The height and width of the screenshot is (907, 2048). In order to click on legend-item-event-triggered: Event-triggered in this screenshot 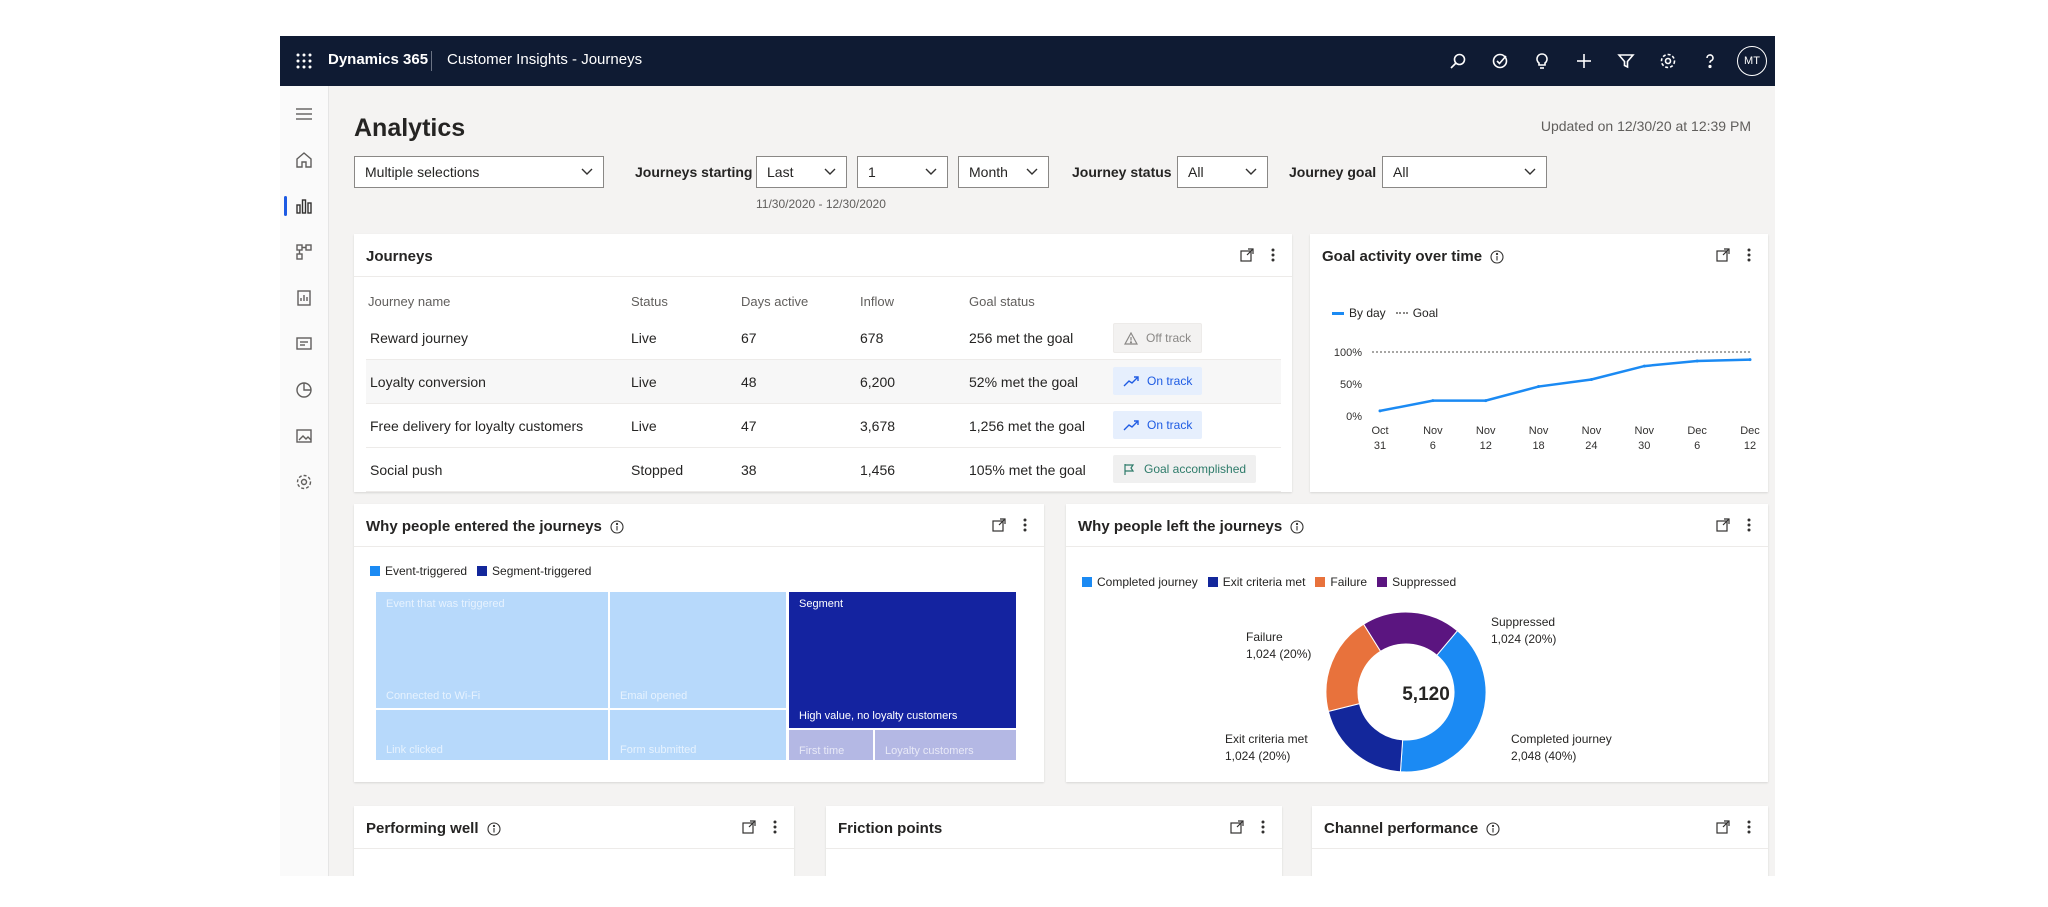, I will do `click(418, 571)`.